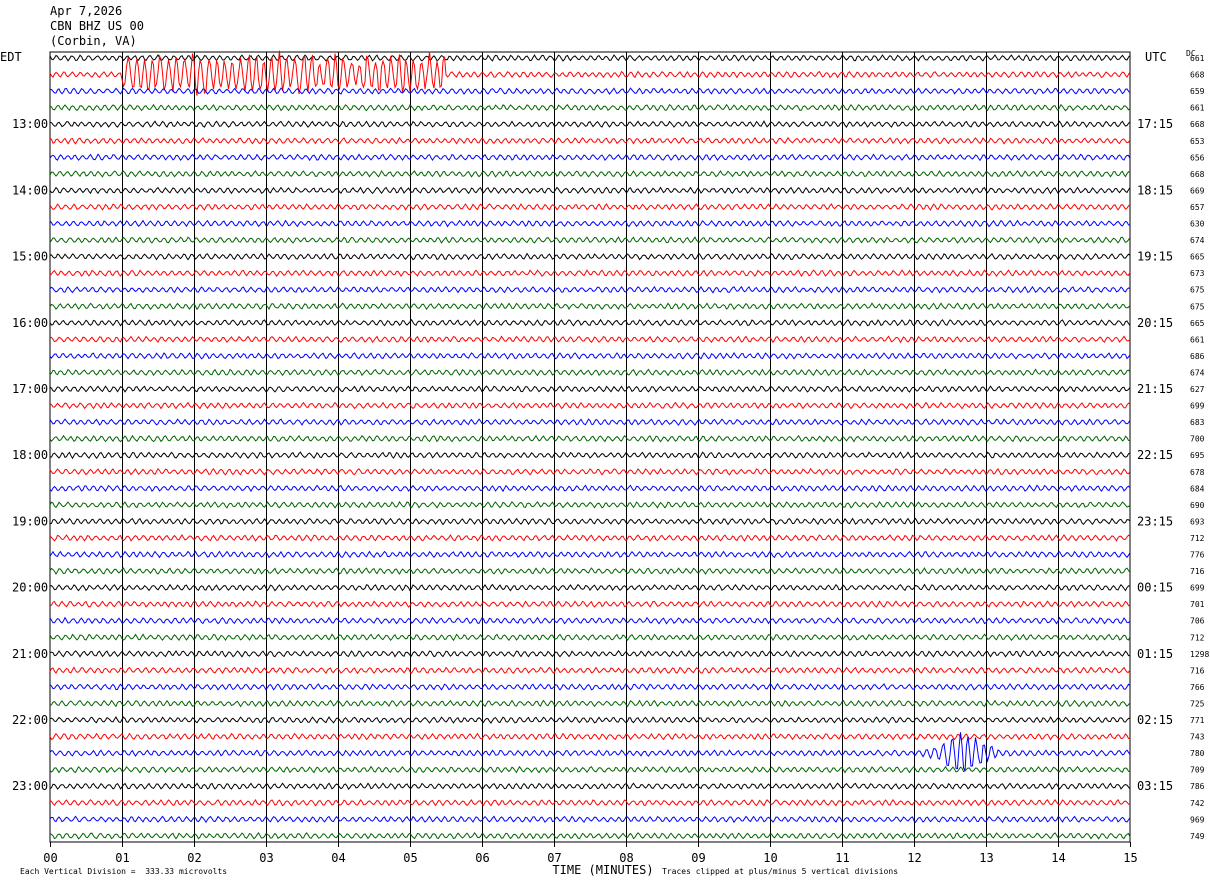  Describe the element at coordinates (1197, 91) in the screenshot. I see `dc-value-label: 659` at that location.